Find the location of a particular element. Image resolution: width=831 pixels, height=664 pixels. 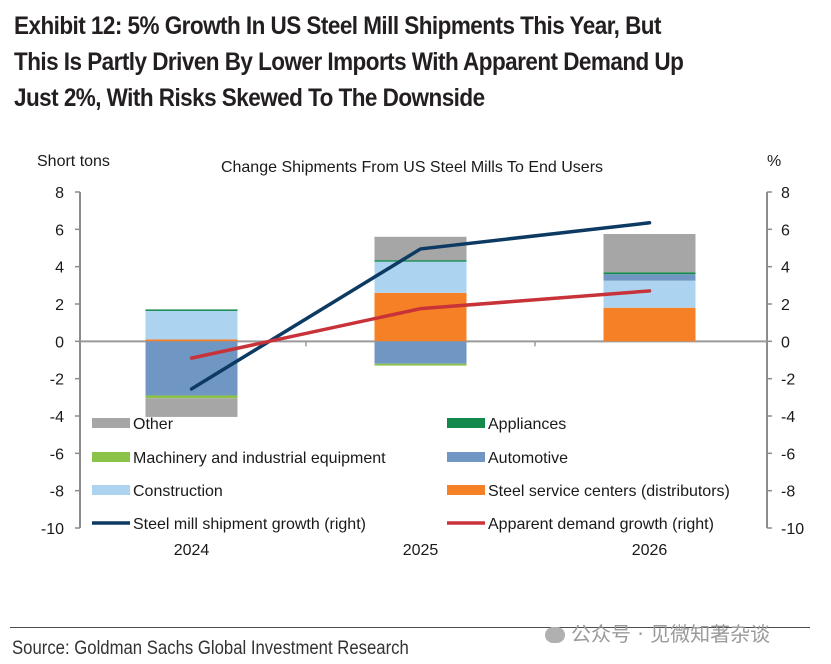

legend-item-construction: Construction is located at coordinates (157, 491).